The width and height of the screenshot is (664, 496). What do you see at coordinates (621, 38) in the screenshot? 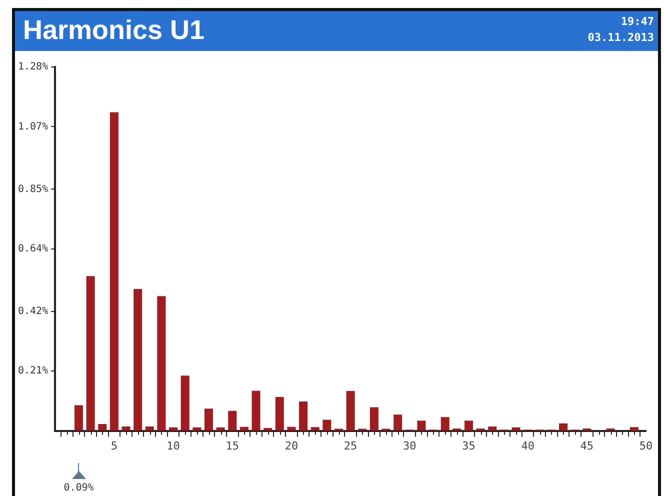
I see `text: 03.11.2013` at bounding box center [621, 38].